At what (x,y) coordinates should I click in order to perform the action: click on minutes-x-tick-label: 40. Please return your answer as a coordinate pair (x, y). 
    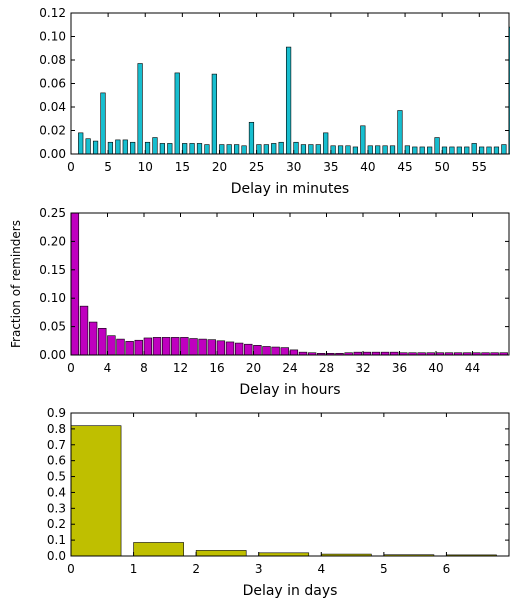
    Looking at the image, I should click on (367, 167).